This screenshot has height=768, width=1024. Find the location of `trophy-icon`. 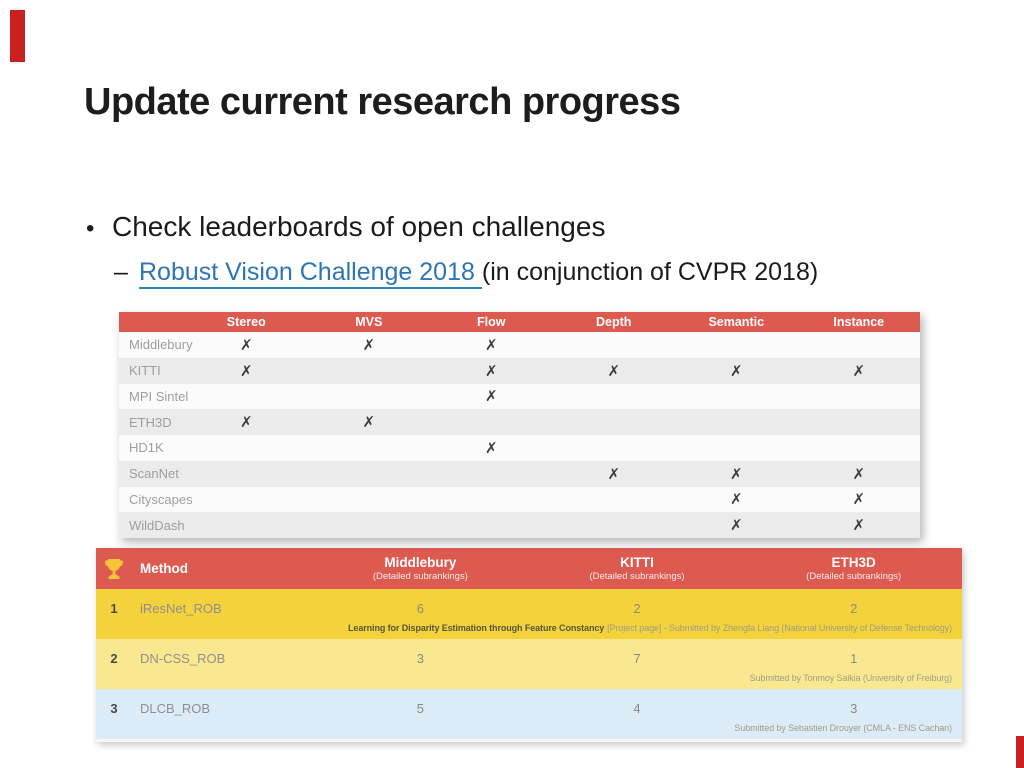

trophy-icon is located at coordinates (114, 569).